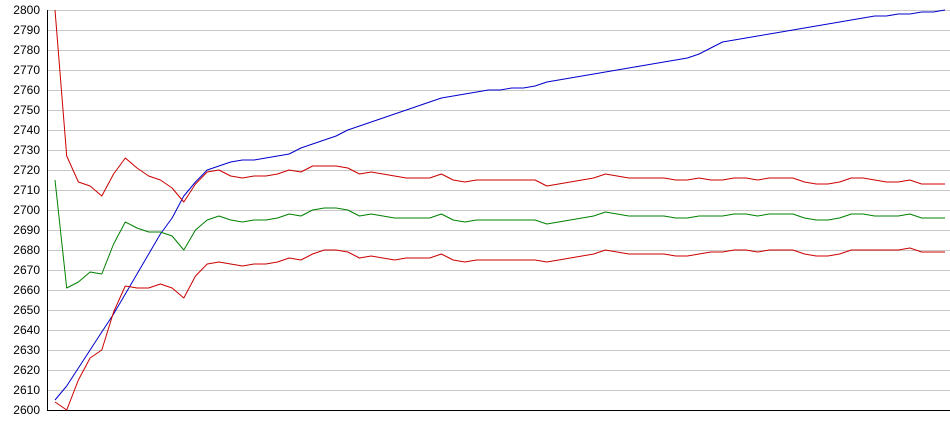 This screenshot has height=435, width=950. Describe the element at coordinates (26, 330) in the screenshot. I see `y-tick-label: 2640` at that location.